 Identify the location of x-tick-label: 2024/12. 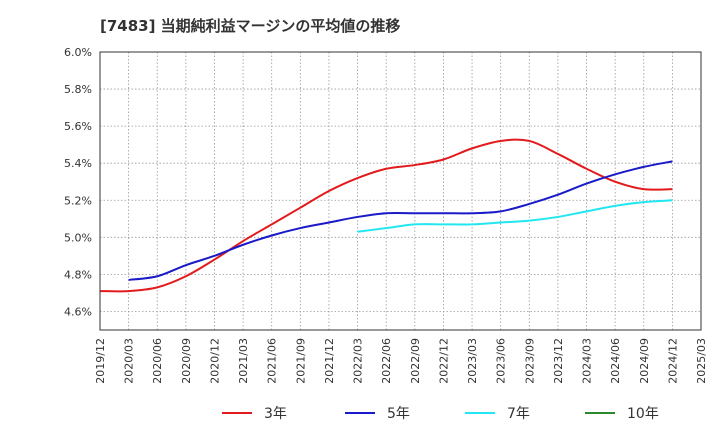
(672, 361).